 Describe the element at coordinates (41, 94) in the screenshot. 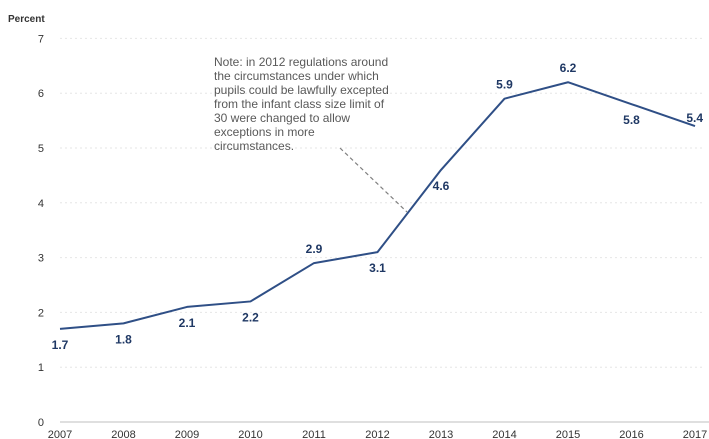

I see `y-tick-label: 6` at that location.